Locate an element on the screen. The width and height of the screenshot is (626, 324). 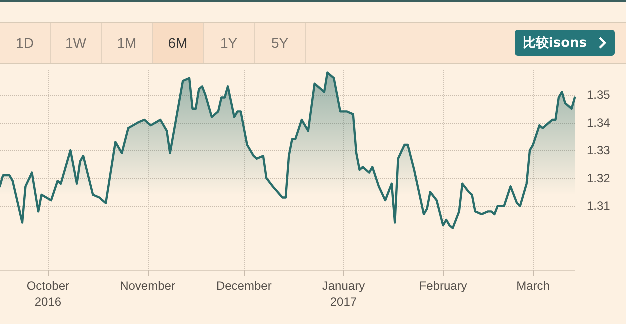
x-tick-label: October 2016 is located at coordinates (48, 294).